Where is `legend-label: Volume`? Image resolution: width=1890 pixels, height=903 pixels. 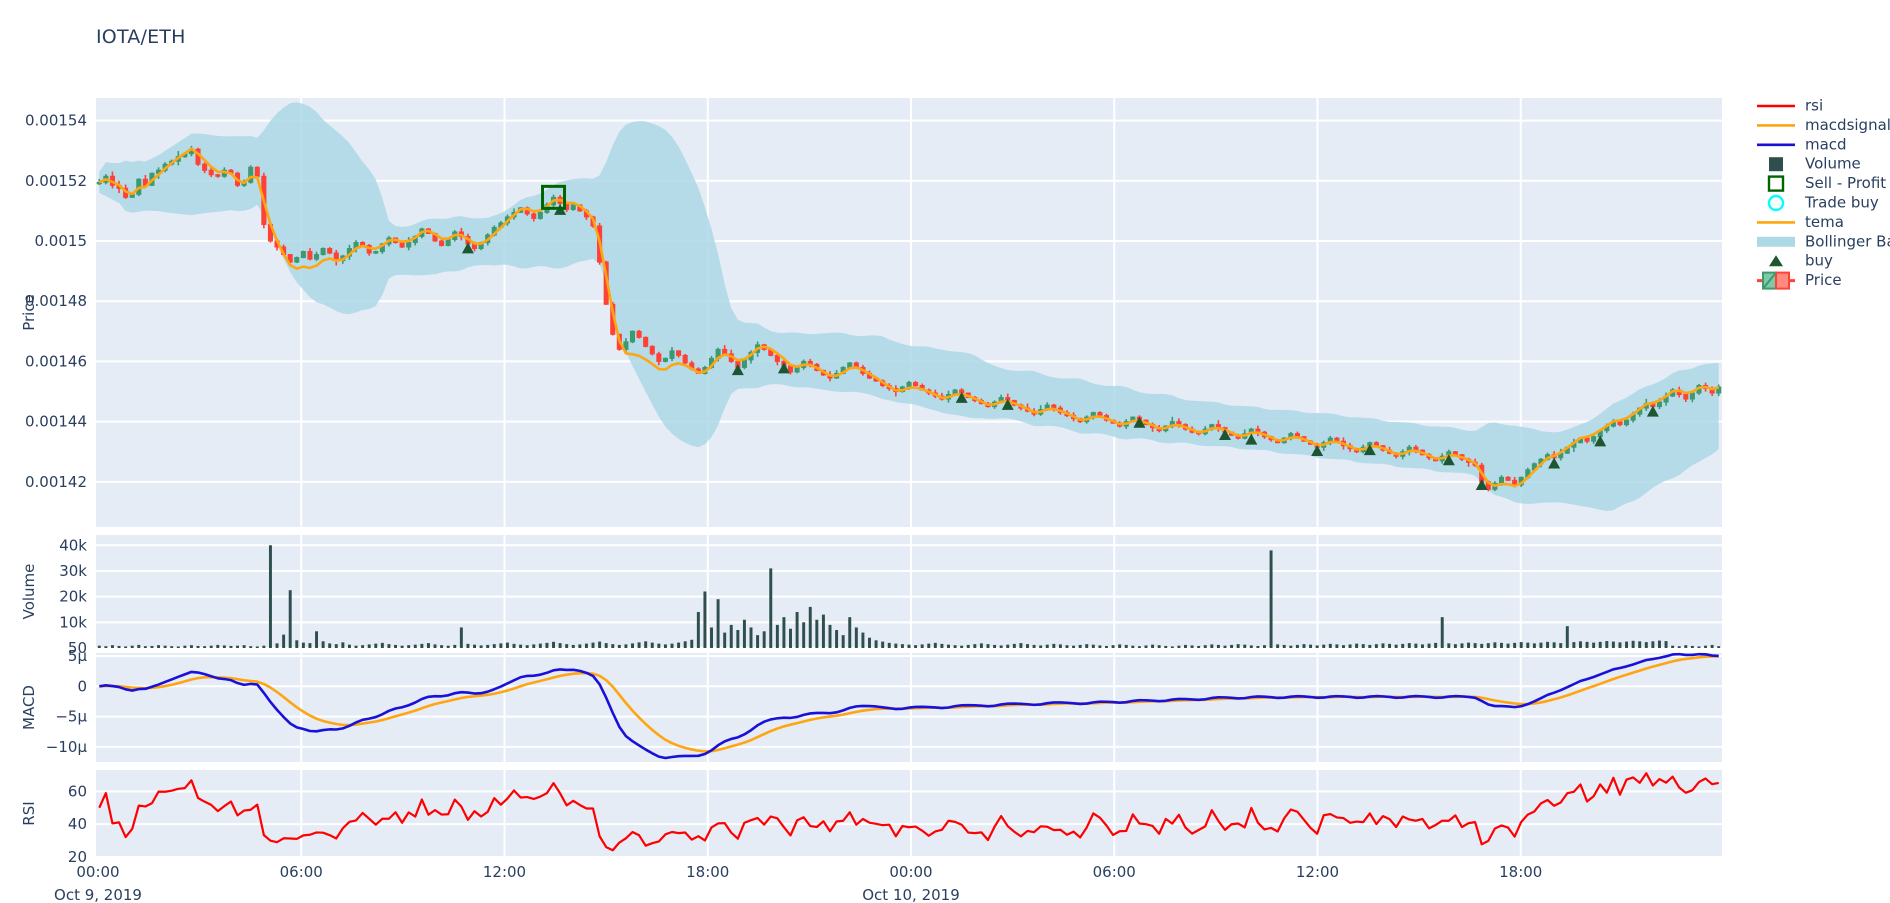
legend-label: Volume is located at coordinates (1833, 164).